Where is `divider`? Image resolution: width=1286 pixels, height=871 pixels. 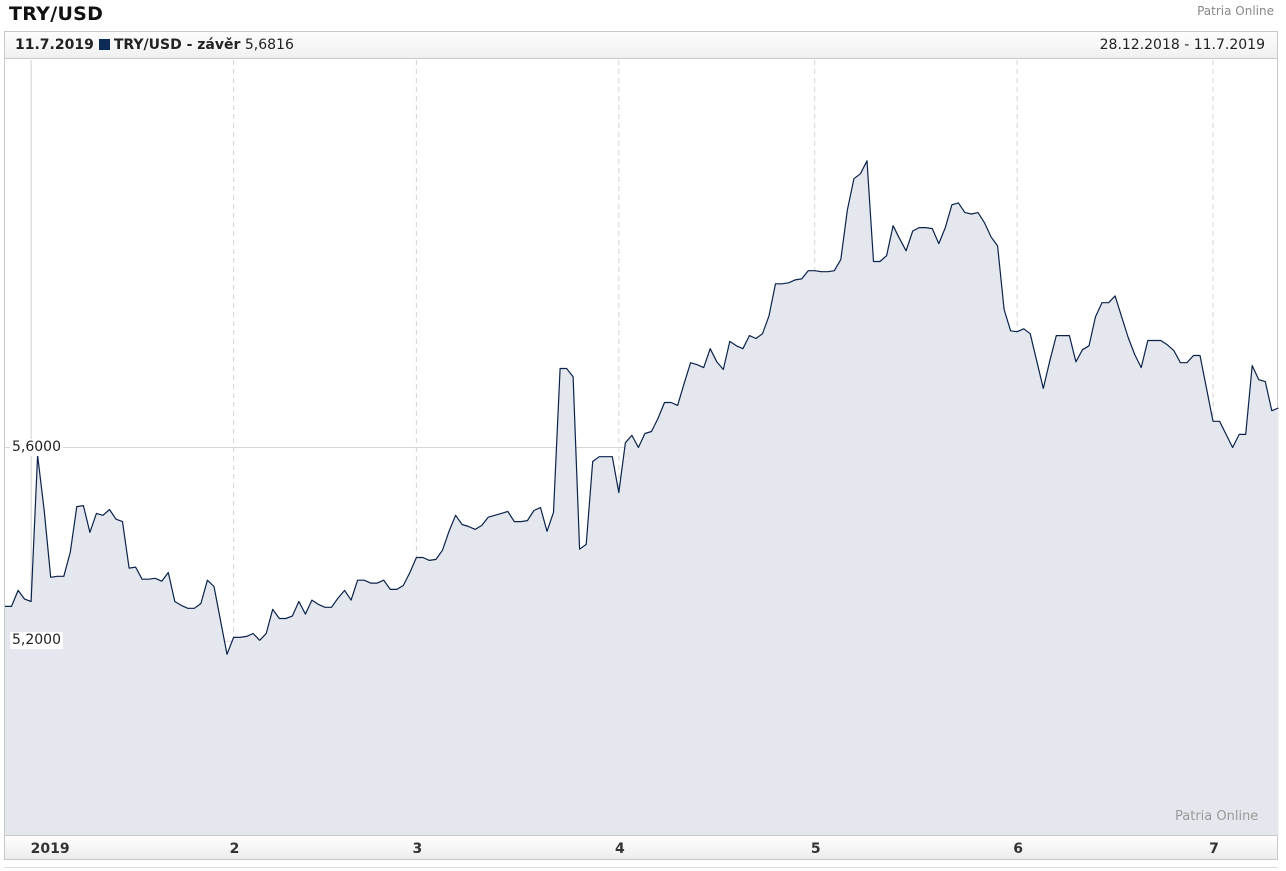
divider is located at coordinates (641, 867).